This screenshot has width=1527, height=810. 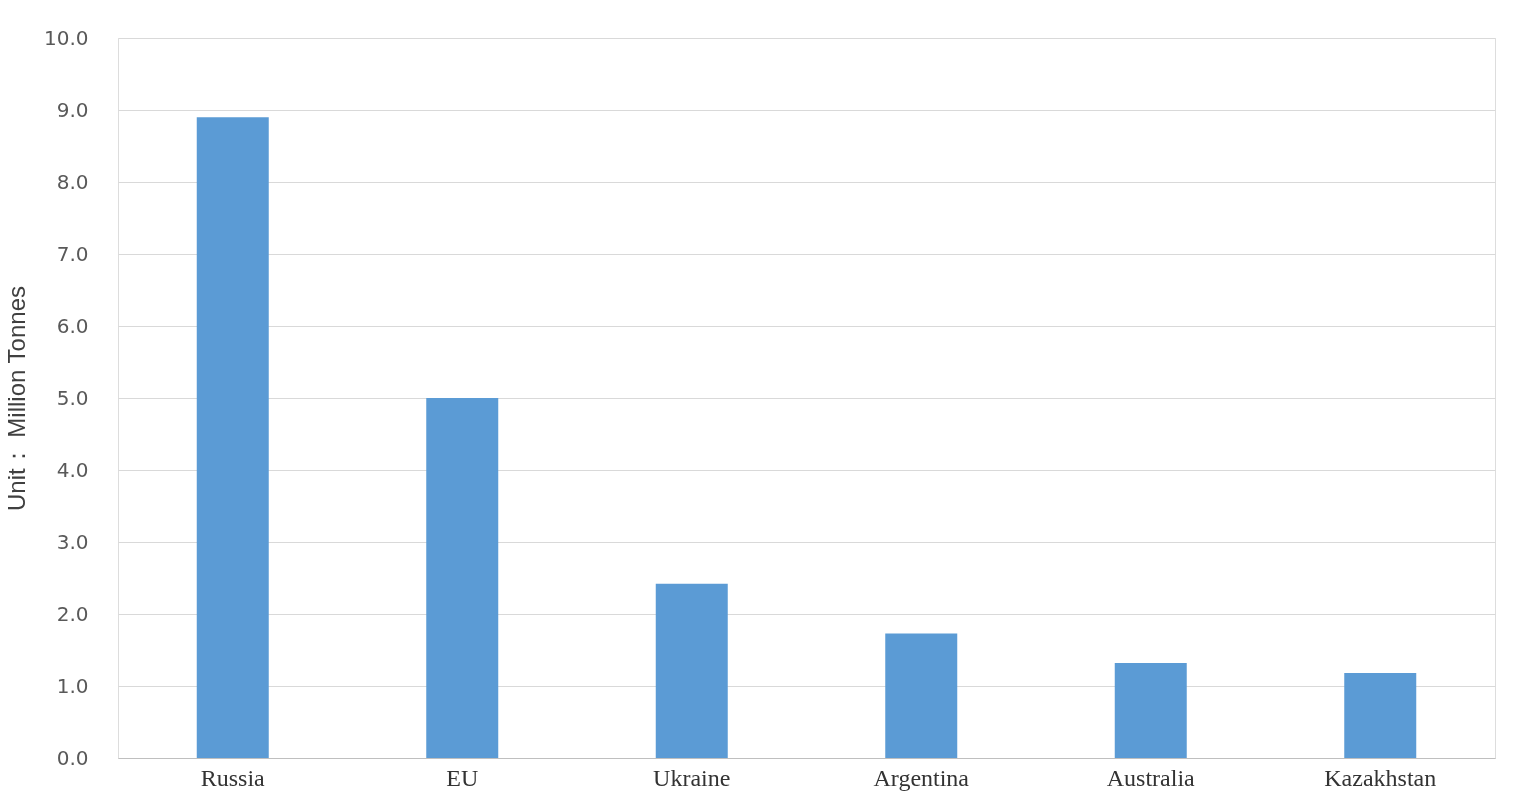 What do you see at coordinates (72, 613) in the screenshot?
I see `y-tick-label: 2.0` at bounding box center [72, 613].